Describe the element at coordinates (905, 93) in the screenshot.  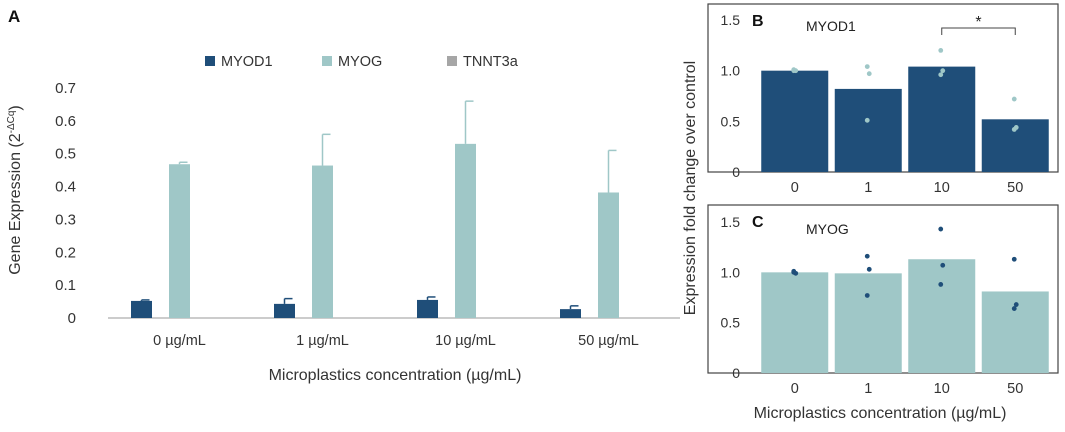
I see `panel-b-bars: *` at that location.